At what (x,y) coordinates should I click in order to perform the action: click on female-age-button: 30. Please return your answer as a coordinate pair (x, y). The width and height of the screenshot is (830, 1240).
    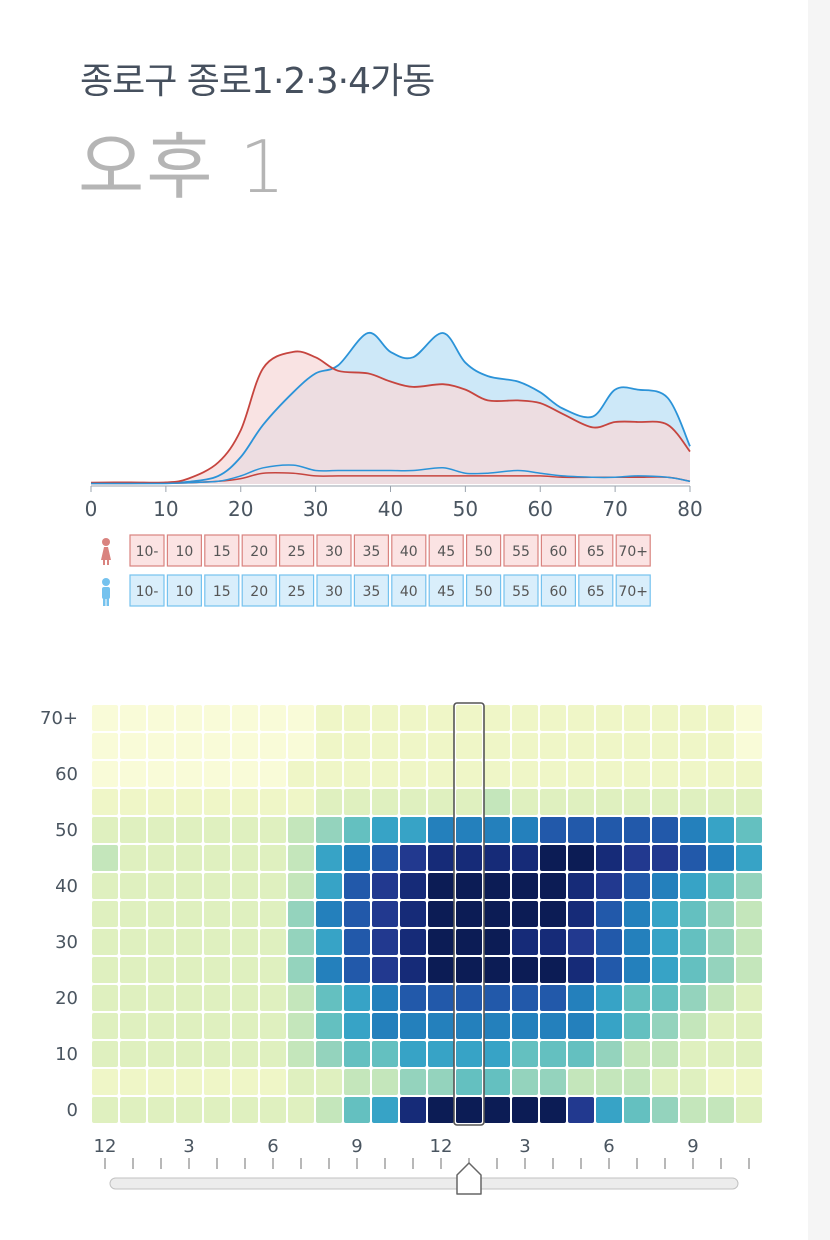
    Looking at the image, I should click on (334, 550).